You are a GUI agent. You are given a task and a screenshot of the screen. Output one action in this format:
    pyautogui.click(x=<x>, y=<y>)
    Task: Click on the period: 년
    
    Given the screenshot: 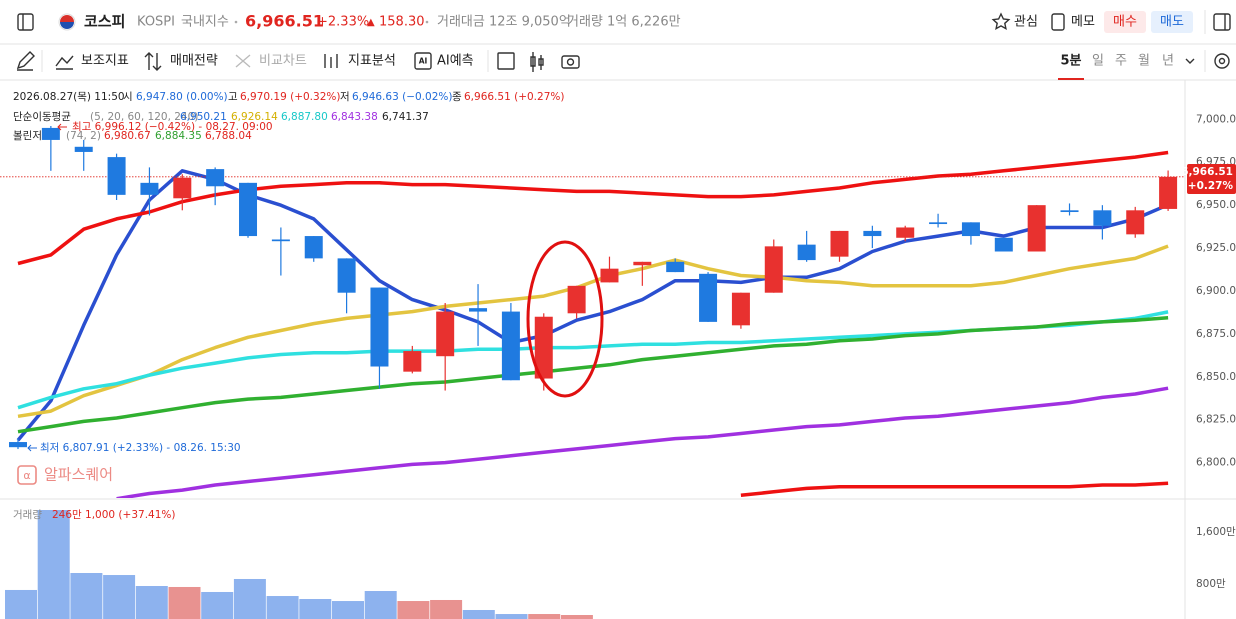 What is the action you would take?
    pyautogui.click(x=1168, y=61)
    